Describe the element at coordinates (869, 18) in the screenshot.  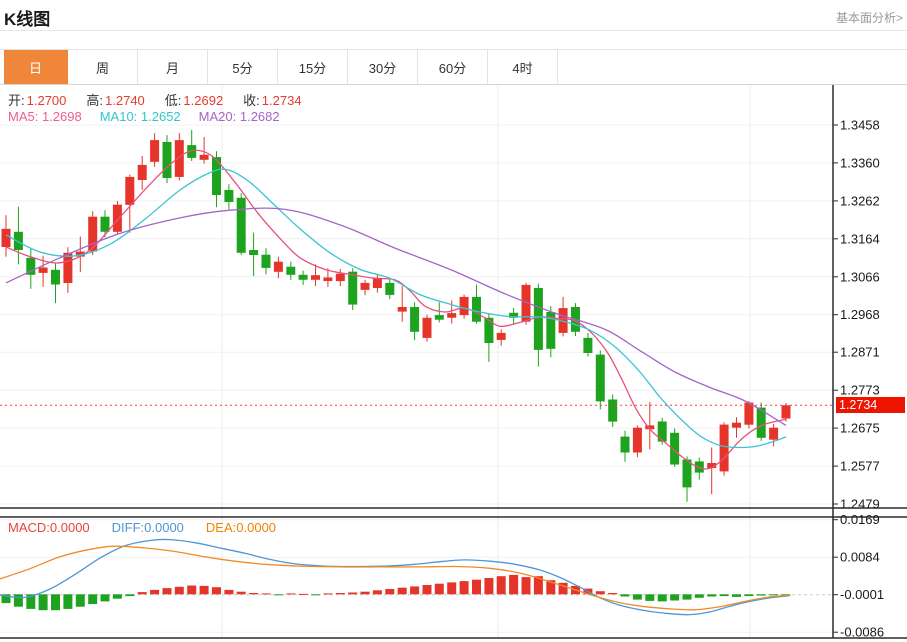
I see `fundamental-analysis-link: 基本面分析>` at that location.